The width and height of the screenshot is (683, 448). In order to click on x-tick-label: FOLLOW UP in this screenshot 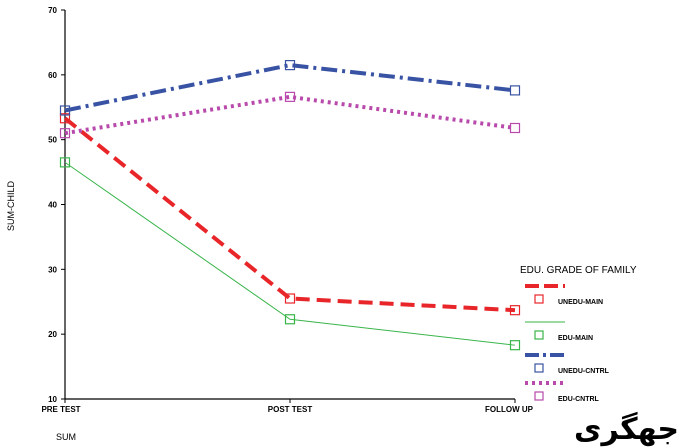, I will do `click(509, 409)`.